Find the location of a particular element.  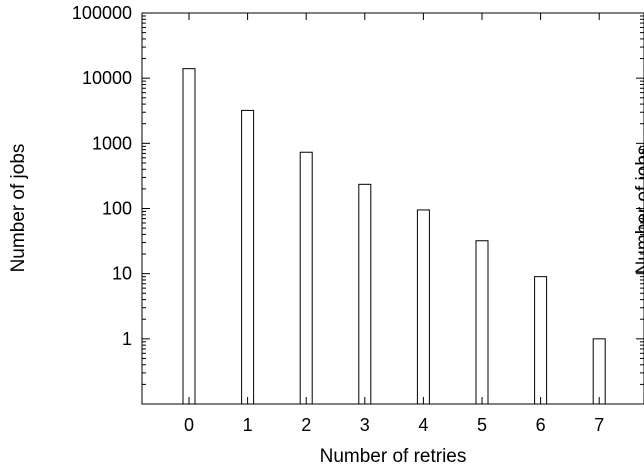

y-tick-label: 1000 is located at coordinates (112, 143).